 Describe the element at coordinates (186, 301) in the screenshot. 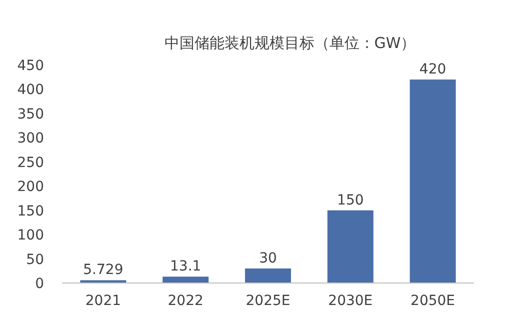

I see `x-tick-label: 2022` at that location.